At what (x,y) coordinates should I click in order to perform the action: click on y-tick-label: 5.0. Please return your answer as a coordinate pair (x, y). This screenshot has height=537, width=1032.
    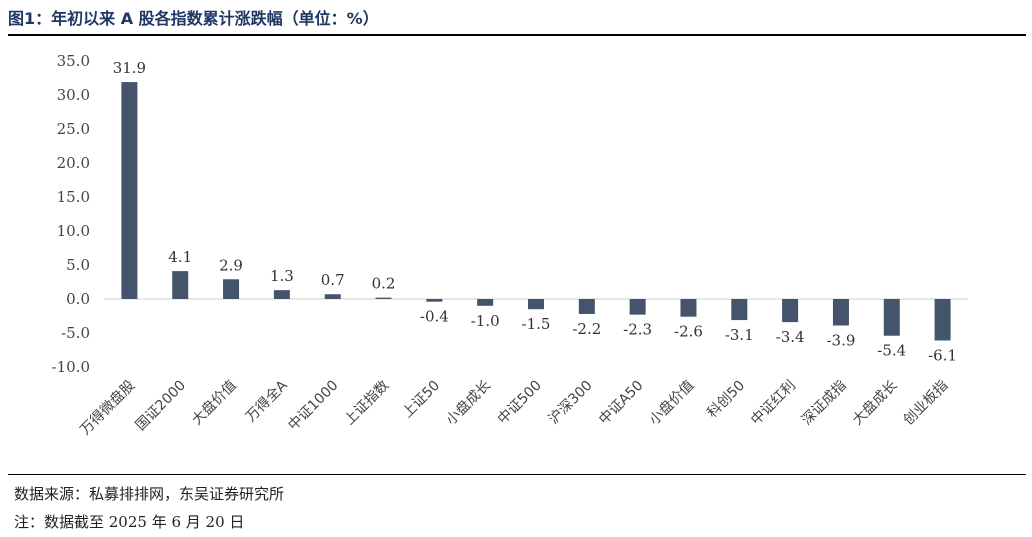
    Looking at the image, I should click on (78, 265).